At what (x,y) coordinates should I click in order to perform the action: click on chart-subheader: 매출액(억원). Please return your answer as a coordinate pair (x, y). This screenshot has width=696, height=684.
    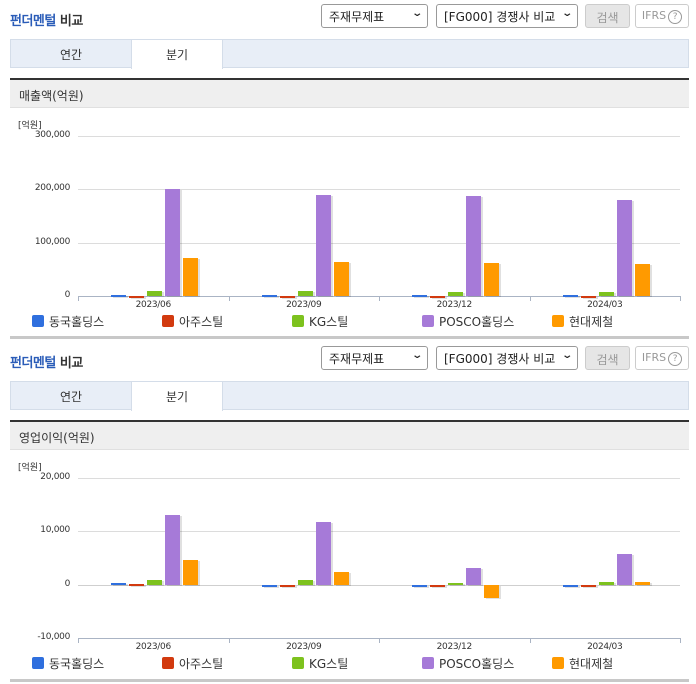
    Looking at the image, I should click on (349, 93).